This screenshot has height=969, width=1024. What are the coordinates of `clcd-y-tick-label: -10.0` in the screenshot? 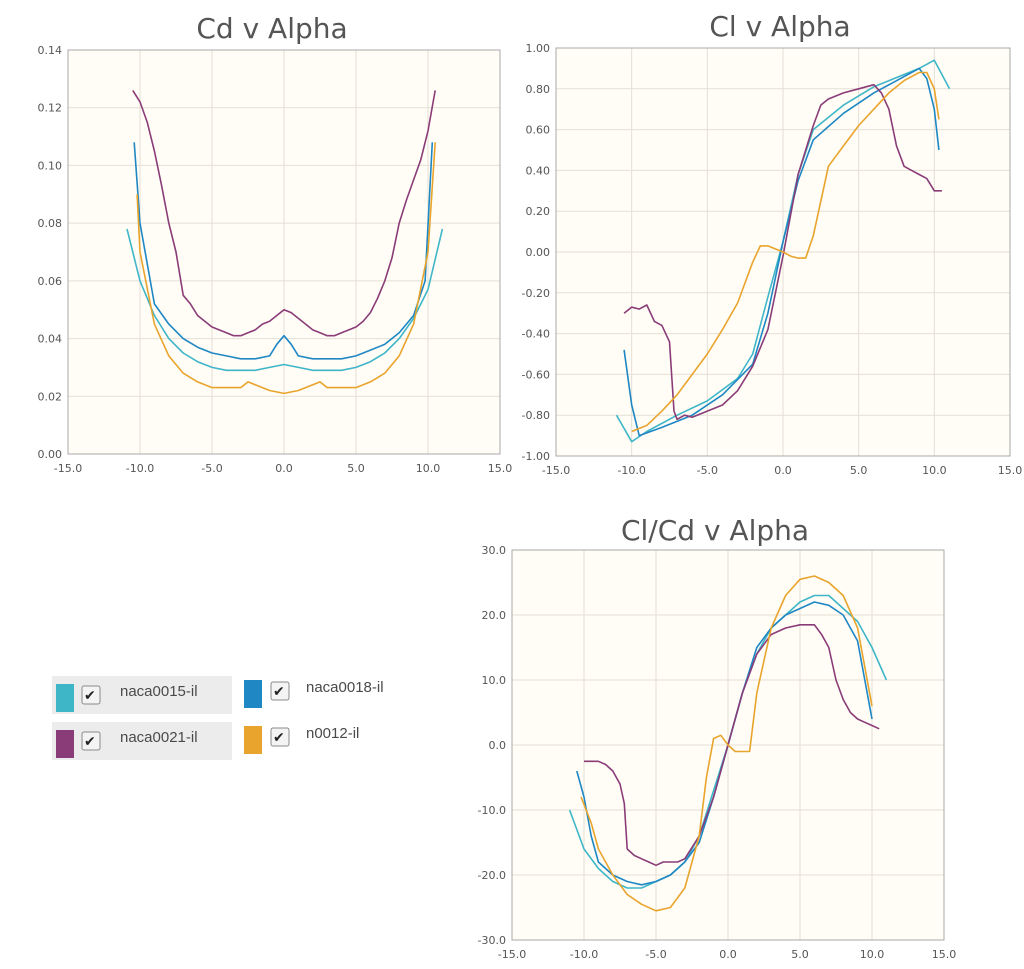 It's located at (492, 810).